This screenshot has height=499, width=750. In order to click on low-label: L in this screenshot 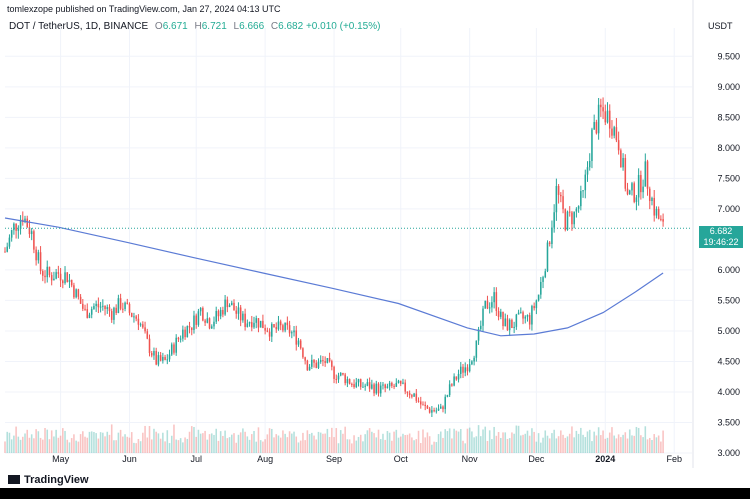, I will do `click(236, 26)`.